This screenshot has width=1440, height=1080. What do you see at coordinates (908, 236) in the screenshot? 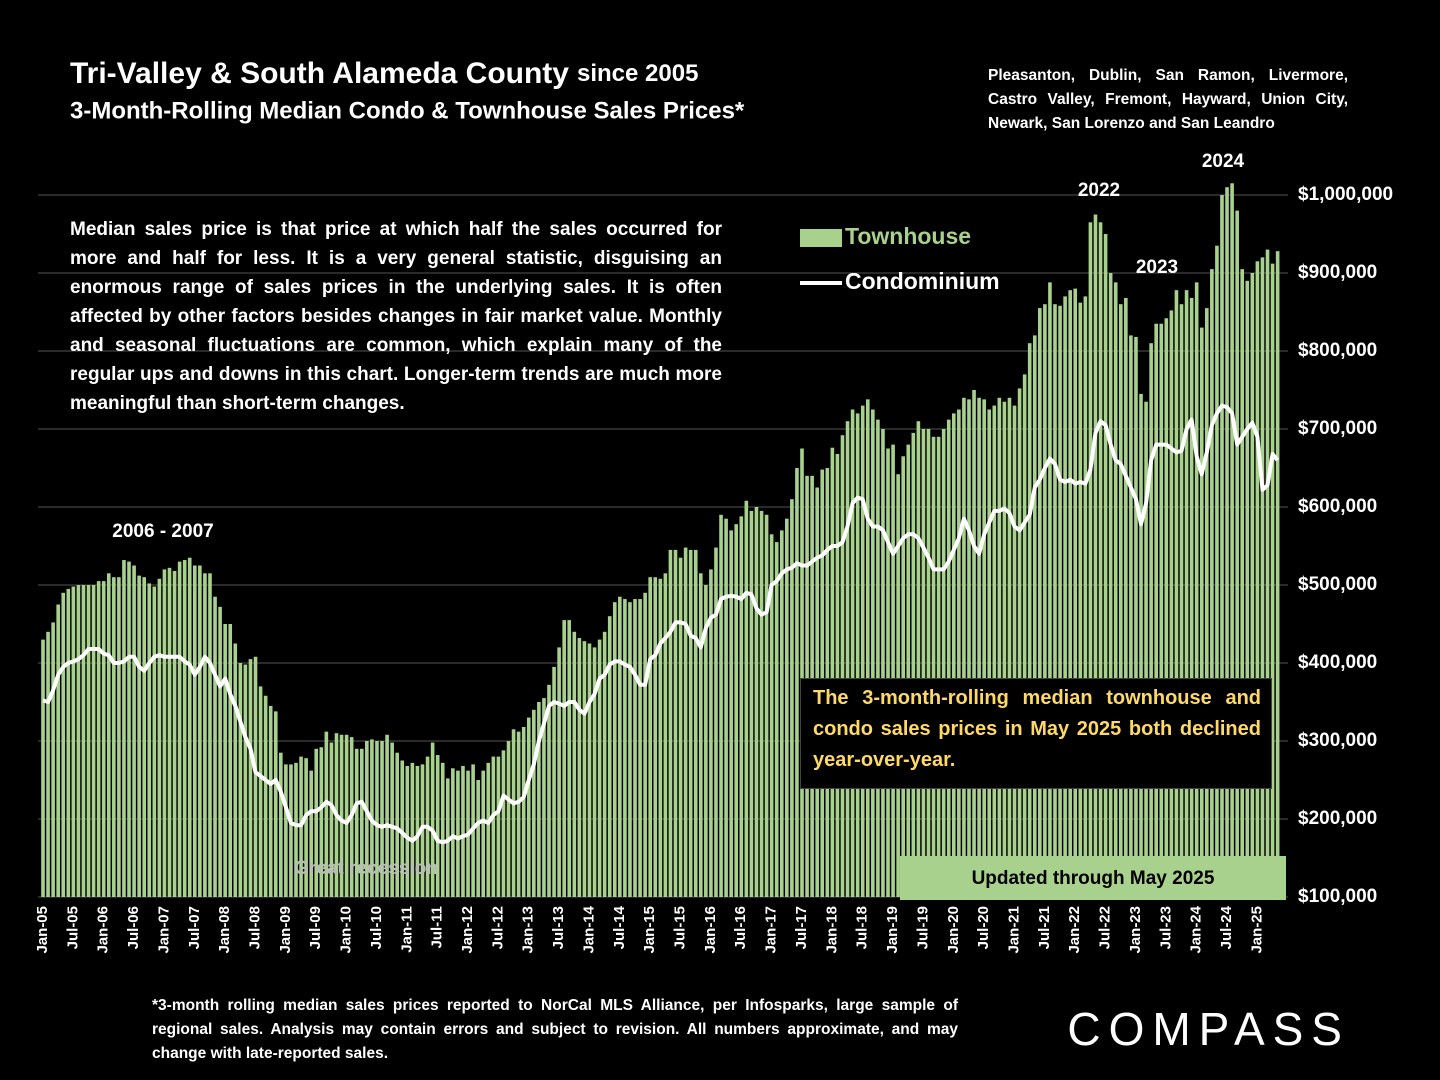
I see `legend-label: Townhouse` at bounding box center [908, 236].